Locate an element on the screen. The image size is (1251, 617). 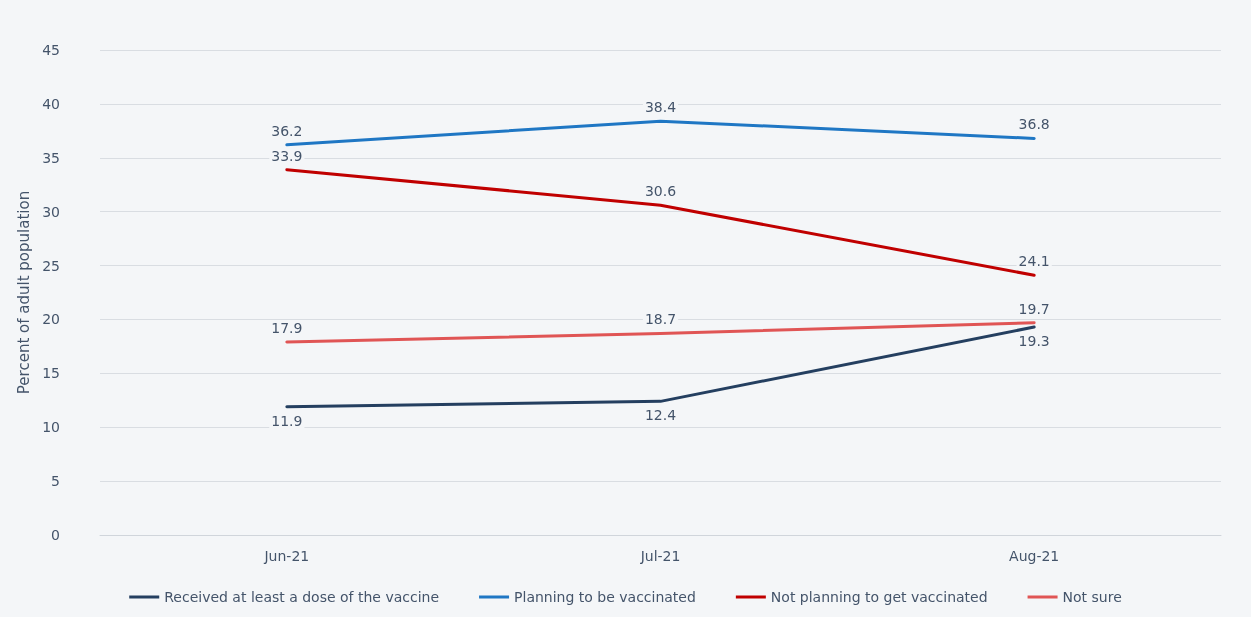
x-tick-label: Jul-21 is located at coordinates (660, 556).